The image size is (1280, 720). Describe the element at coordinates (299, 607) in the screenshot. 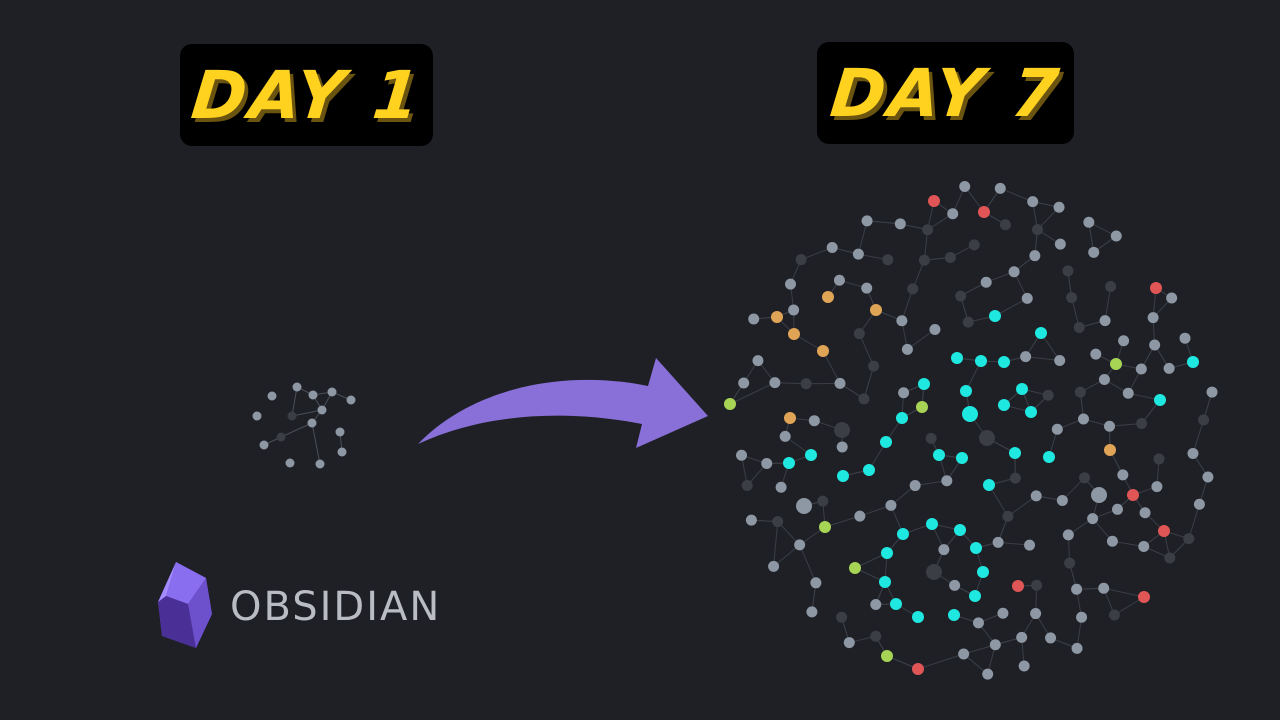

I see `obsidian-logo: OBSIDIAN` at that location.